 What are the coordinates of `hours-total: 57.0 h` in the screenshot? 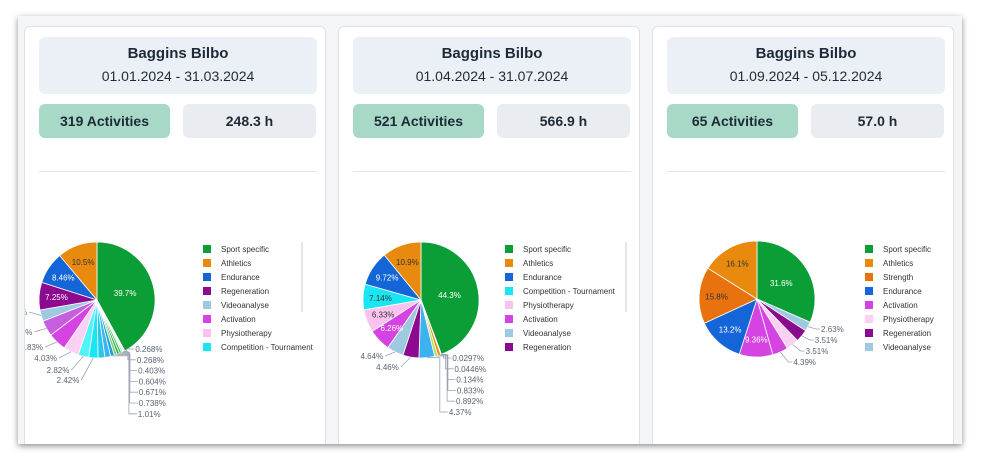 It's located at (877, 121).